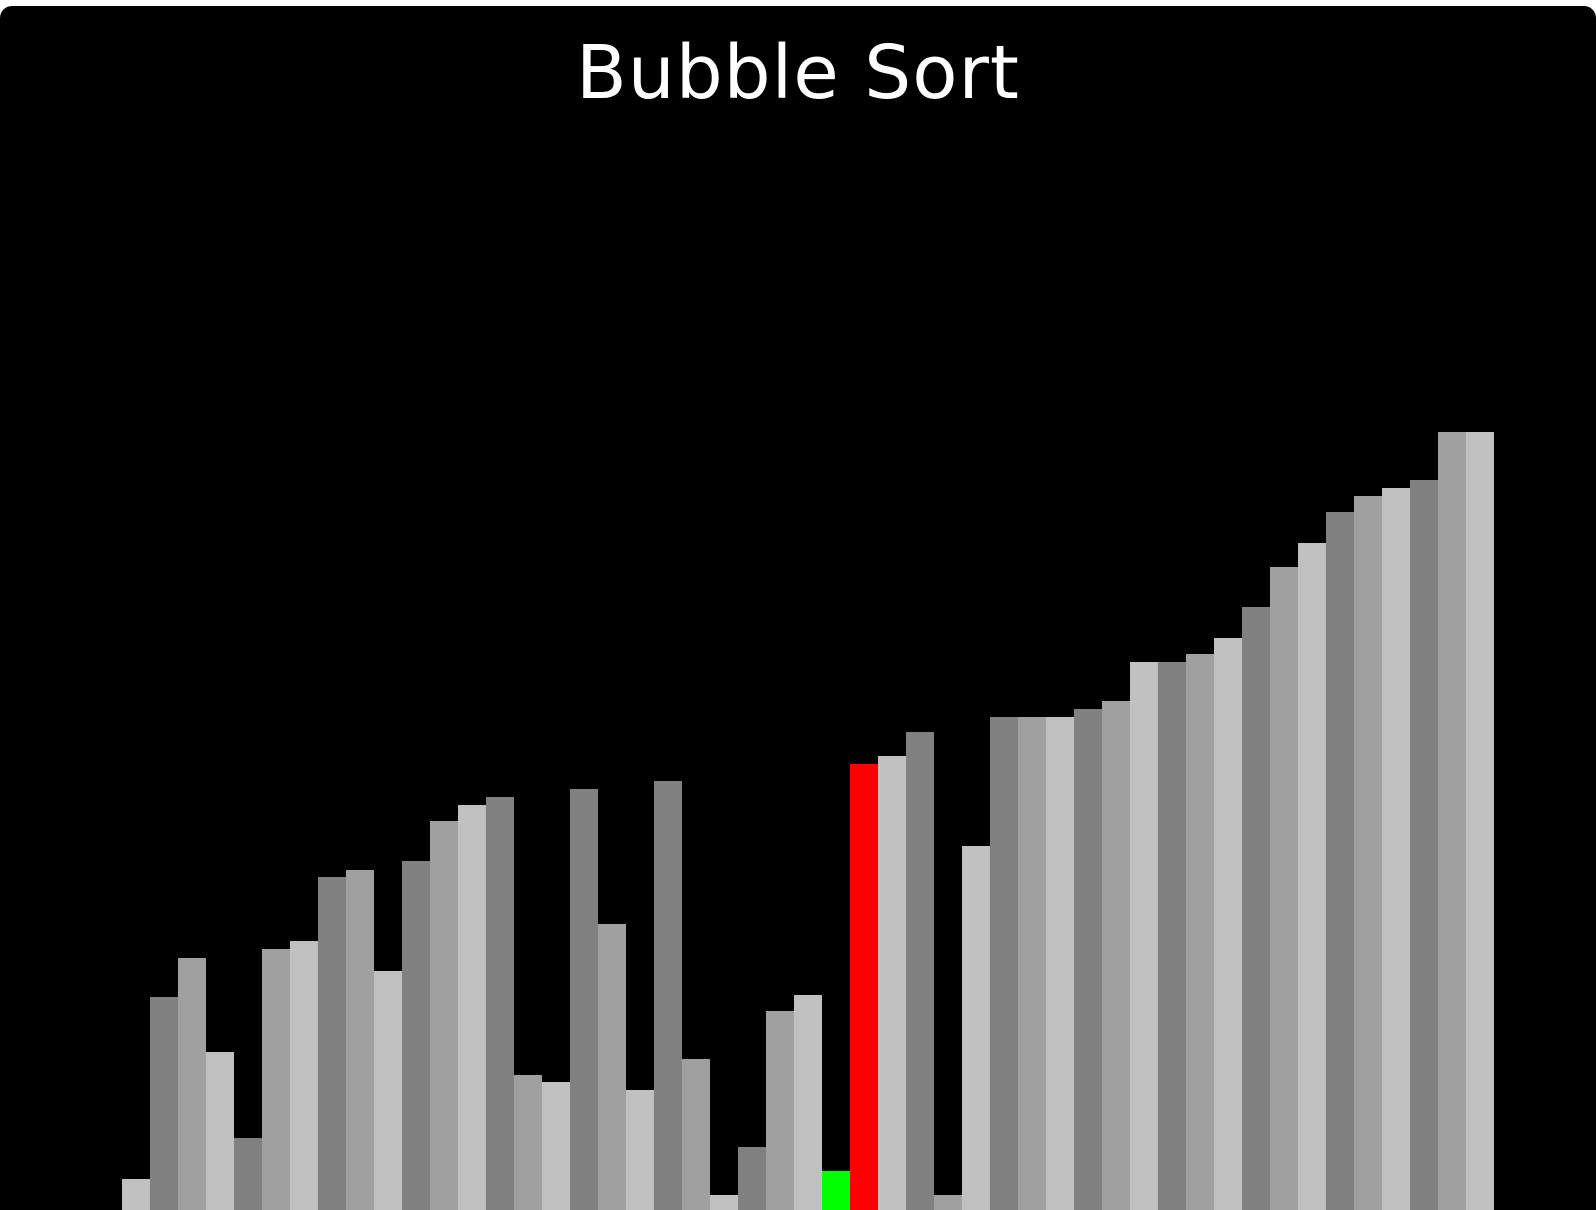 The image size is (1596, 1210). I want to click on page-title: Bubble Sort, so click(798, 73).